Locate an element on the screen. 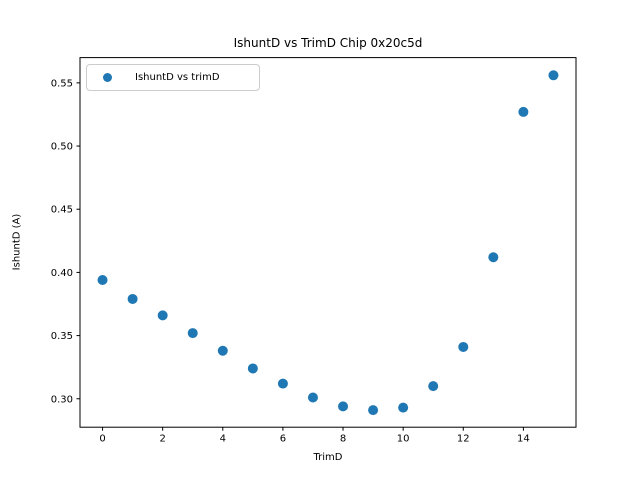 The image size is (640, 480). y-tick-label: 0.50 is located at coordinates (62, 147).